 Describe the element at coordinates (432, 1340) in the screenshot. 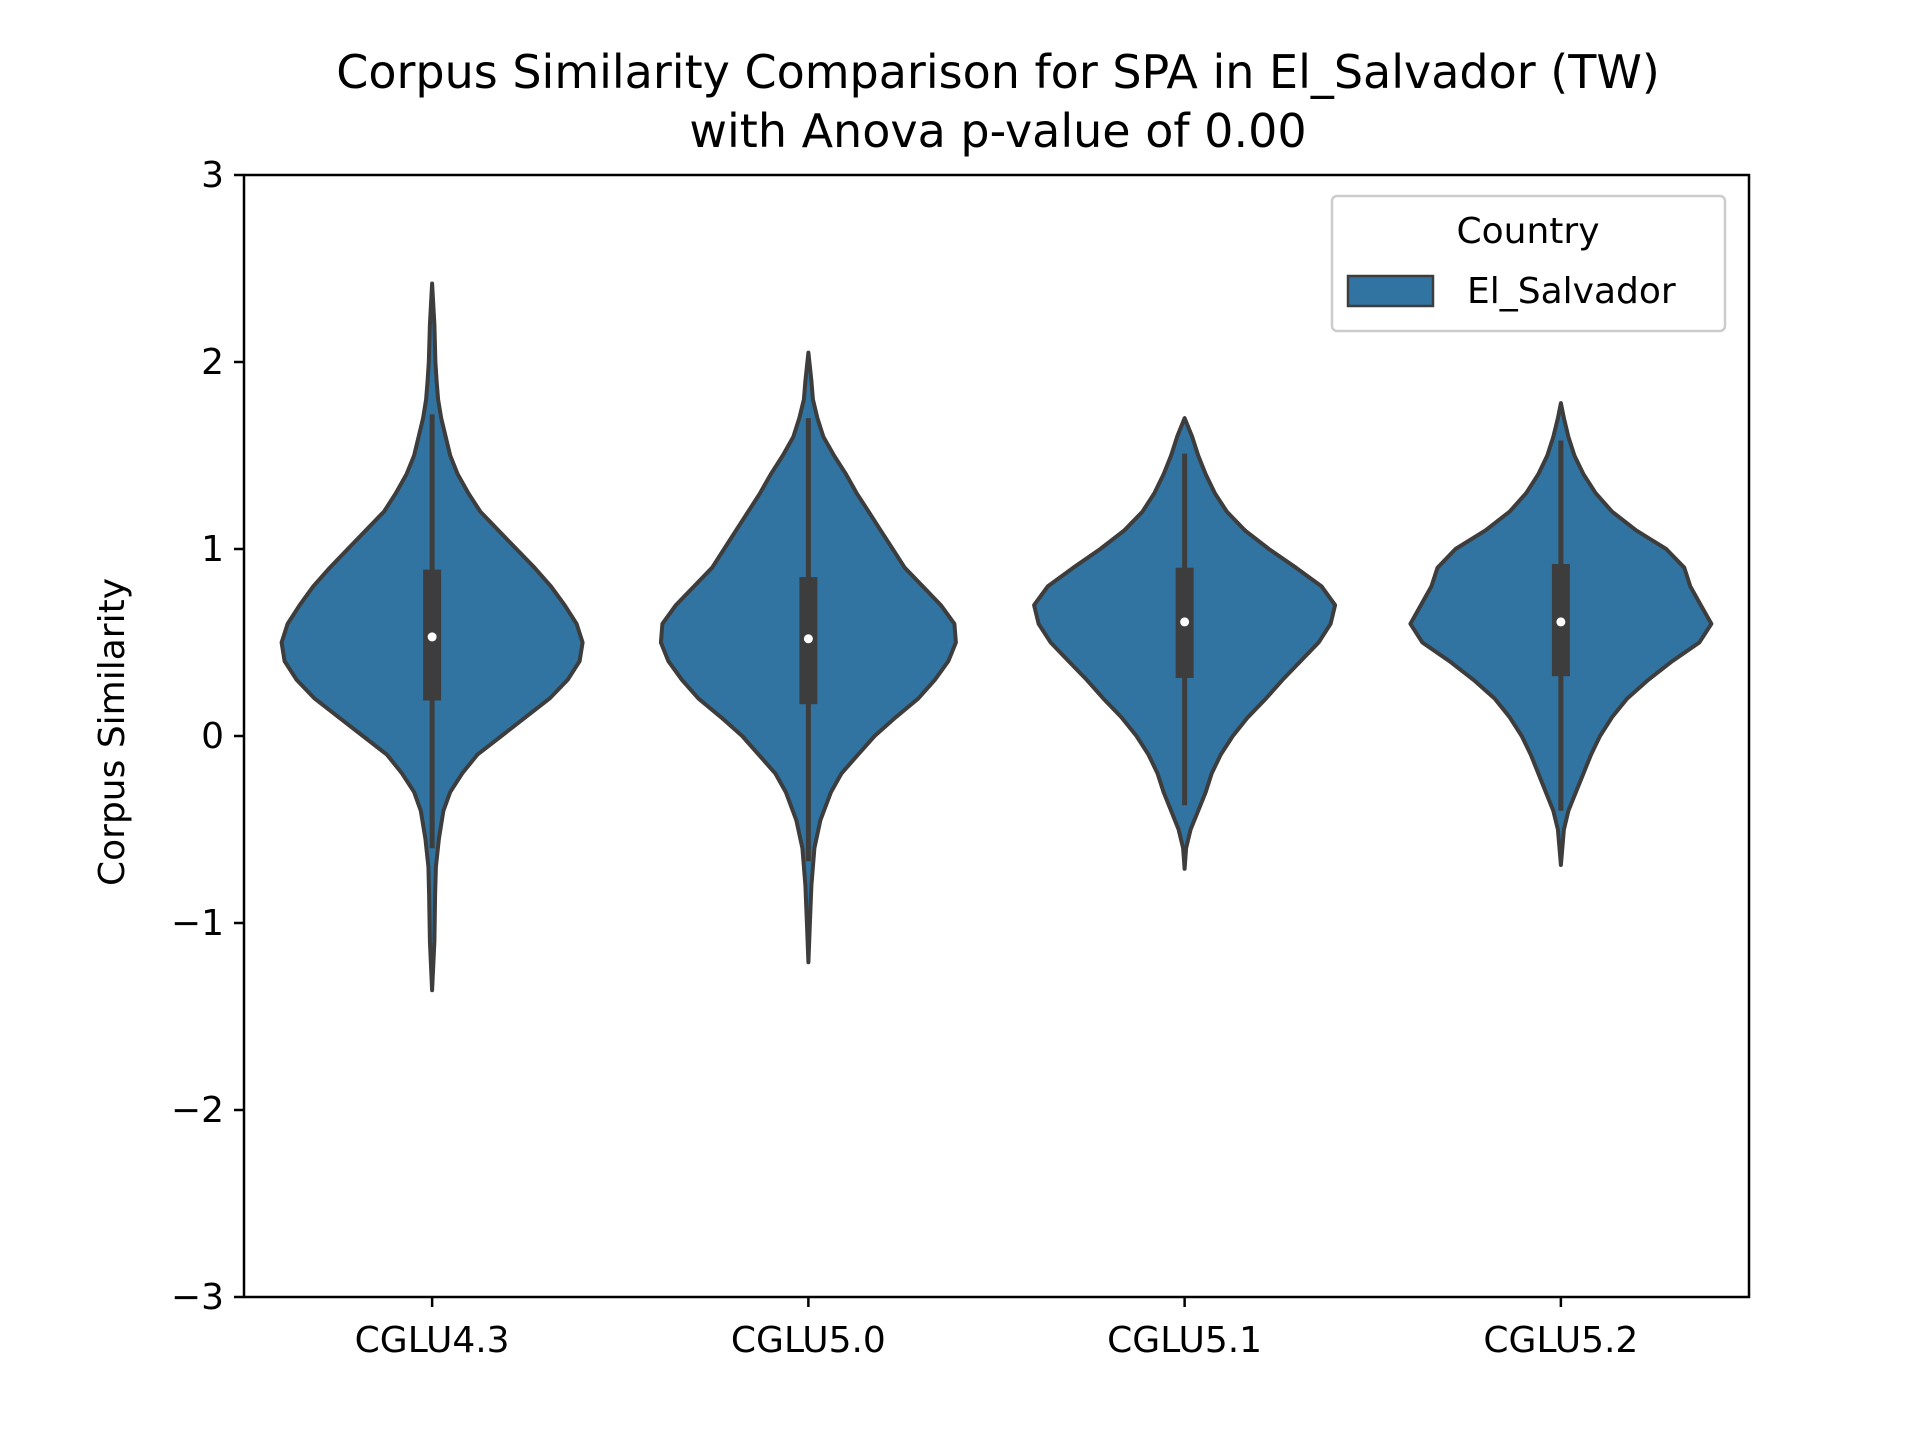

I see `x-tick-label: CGLU4.3` at that location.